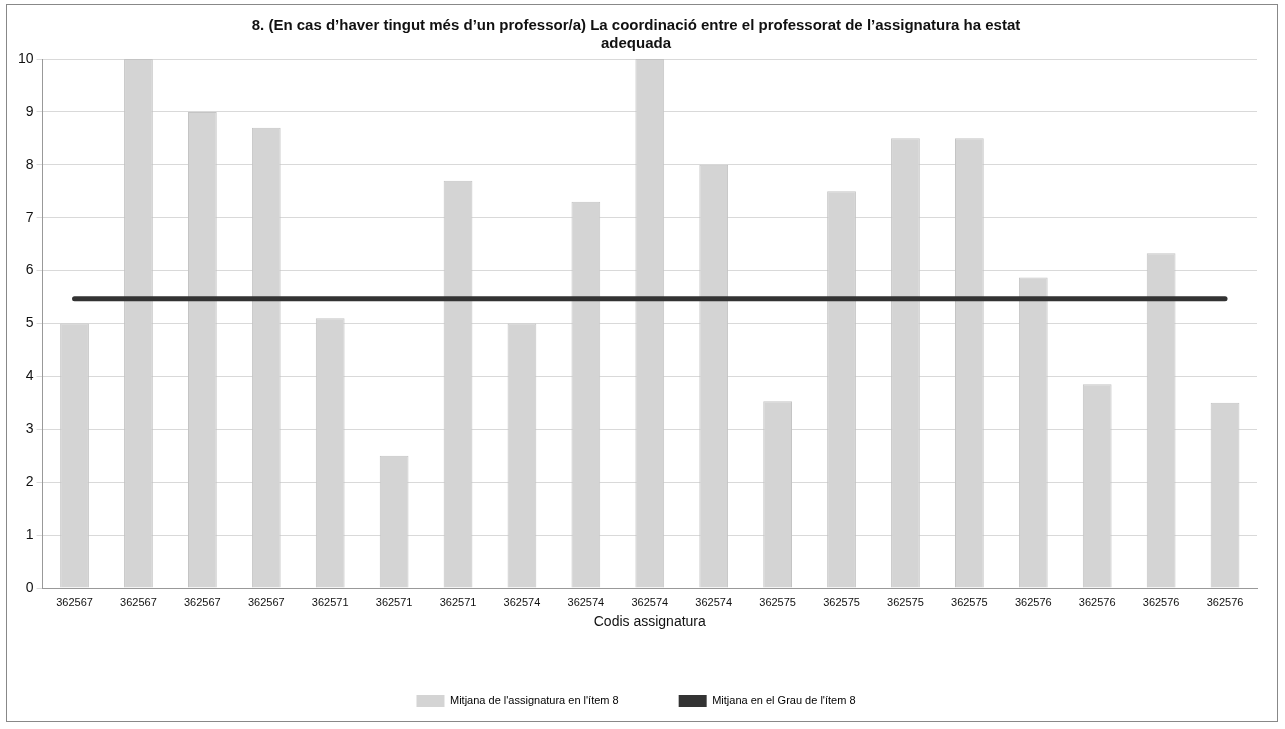  I want to click on legend-label: Mitjana de l'assignatura en l'ítem 8, so click(534, 700).